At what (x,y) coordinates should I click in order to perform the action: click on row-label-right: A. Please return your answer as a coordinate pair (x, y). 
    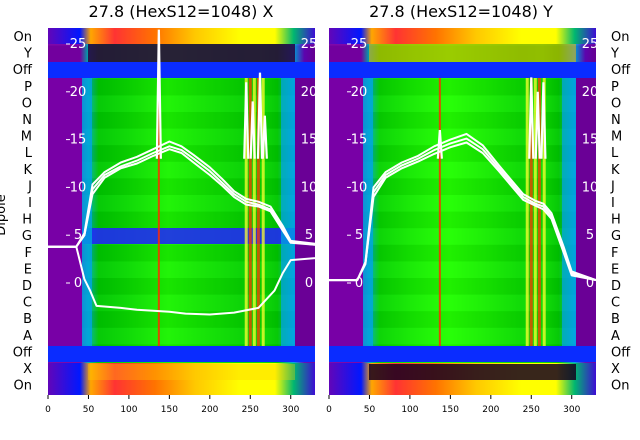
    Looking at the image, I should click on (615, 336).